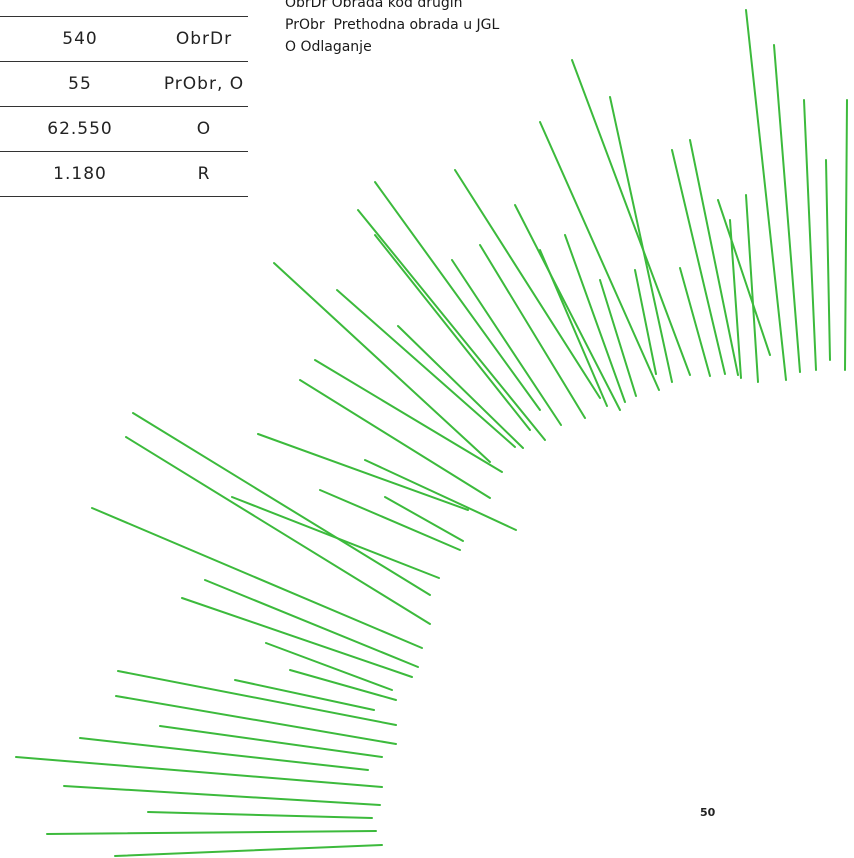 The image size is (854, 858). I want to click on table-row: 62.550 O, so click(124, 129).